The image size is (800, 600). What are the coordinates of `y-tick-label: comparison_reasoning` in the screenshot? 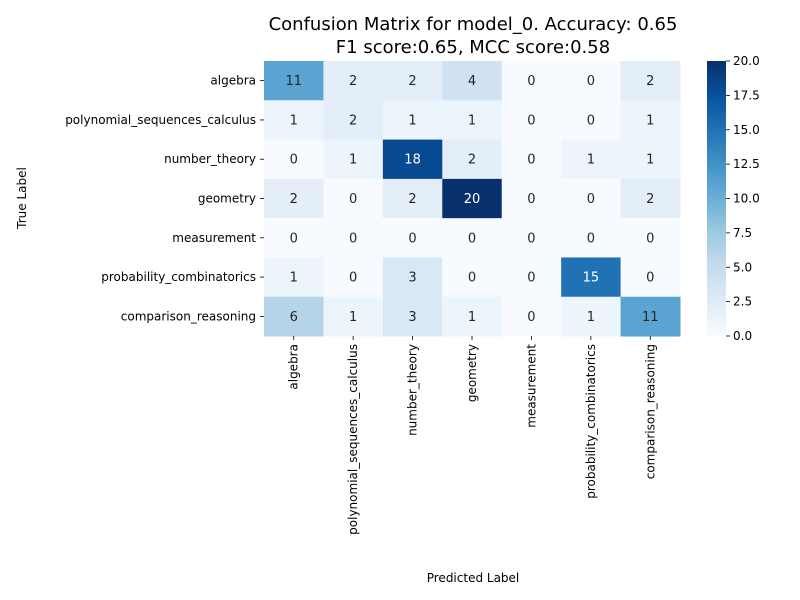 It's located at (188, 316).